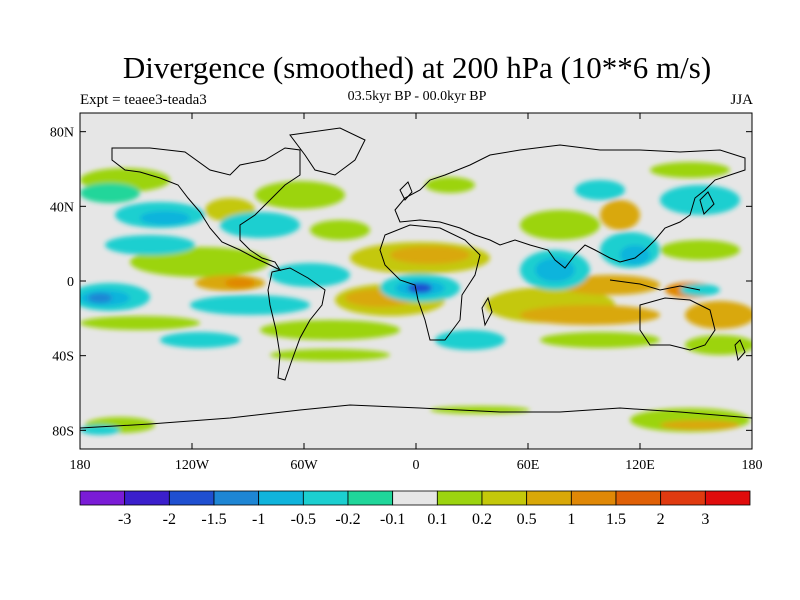  Describe the element at coordinates (258, 519) in the screenshot. I see `colorbar-label: -1` at that location.